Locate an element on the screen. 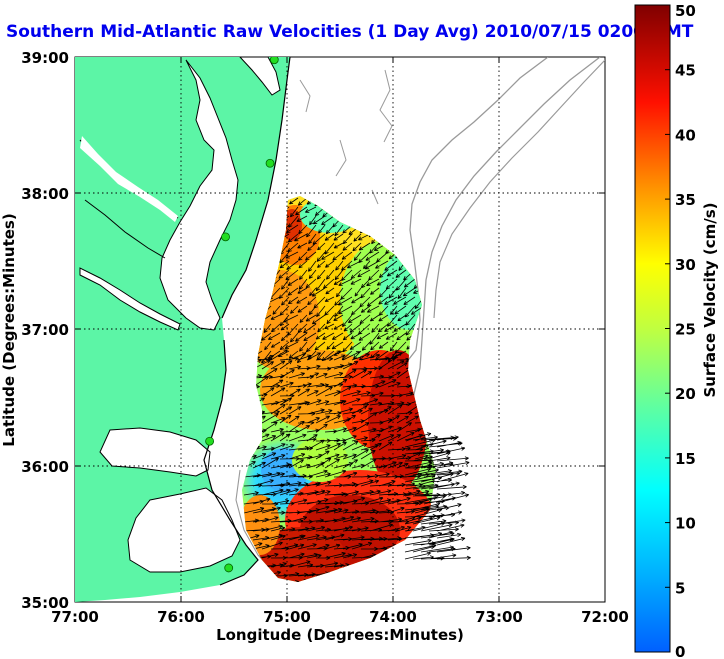  delmarva-coast is located at coordinates (256, 188).